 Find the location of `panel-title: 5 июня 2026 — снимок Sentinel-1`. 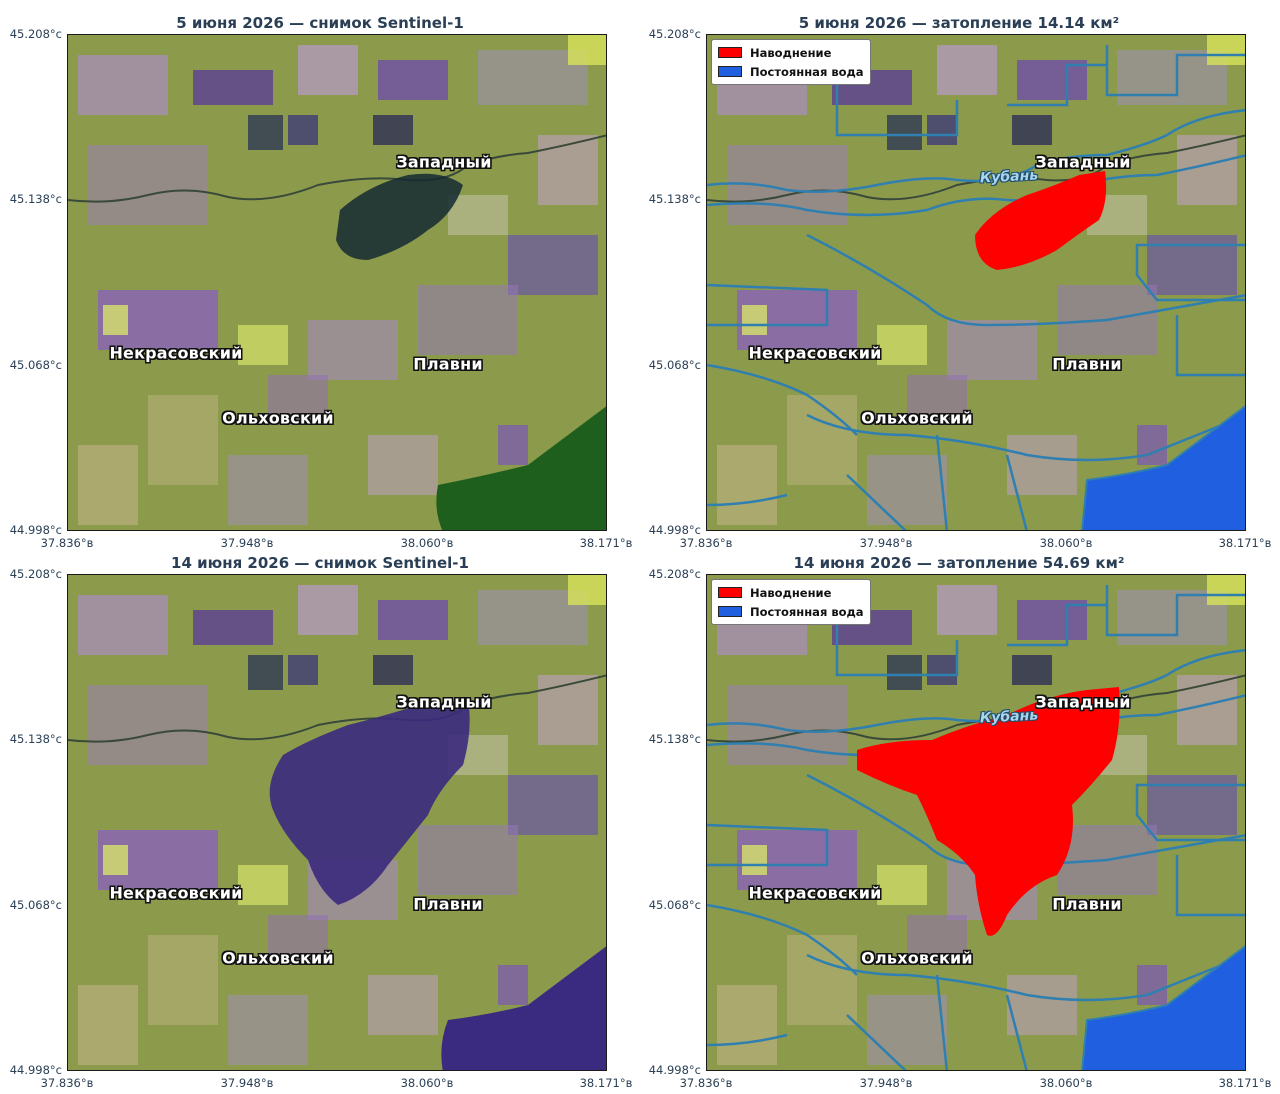

panel-title: 5 июня 2026 — снимок Sentinel-1 is located at coordinates (320, 23).